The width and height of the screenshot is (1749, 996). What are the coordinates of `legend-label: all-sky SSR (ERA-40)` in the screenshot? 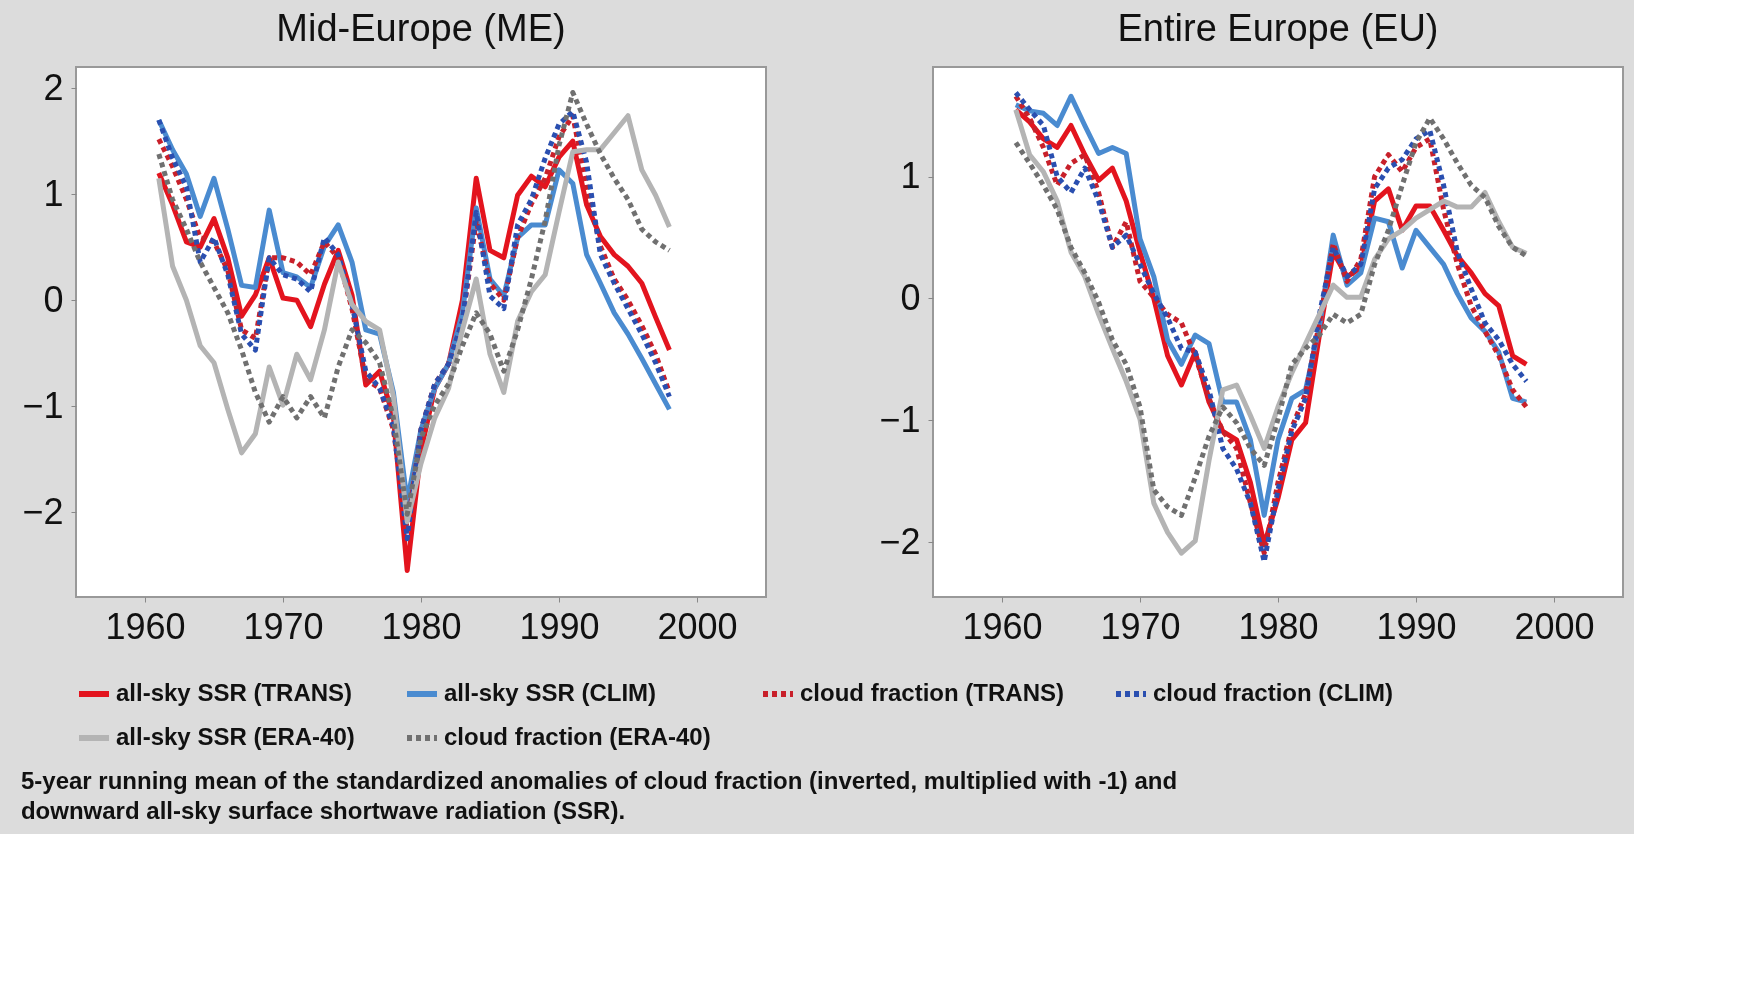 It's located at (235, 736).